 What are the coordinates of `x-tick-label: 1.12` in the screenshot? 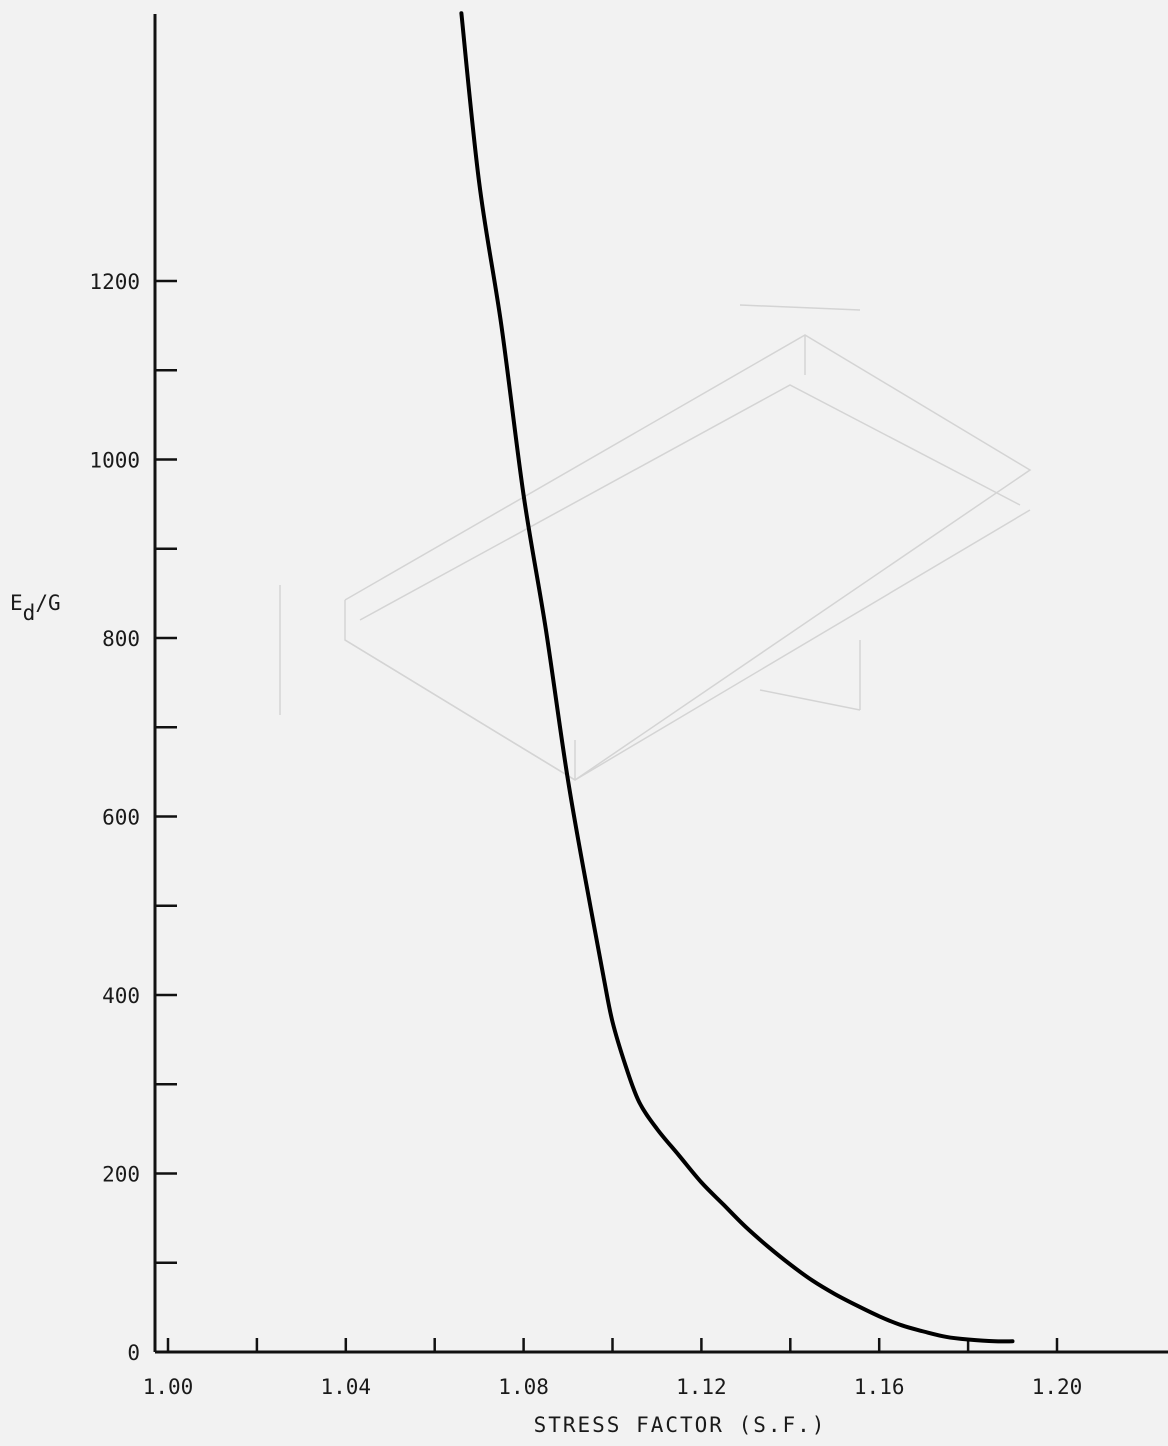 It's located at (701, 1387).